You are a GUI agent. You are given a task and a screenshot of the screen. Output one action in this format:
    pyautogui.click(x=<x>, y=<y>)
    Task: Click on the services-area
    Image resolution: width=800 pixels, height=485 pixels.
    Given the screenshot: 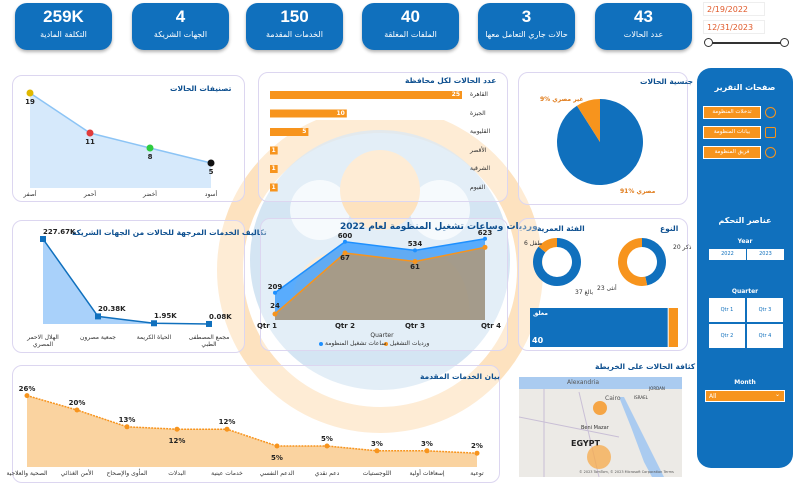 What is the action you would take?
    pyautogui.click(x=252, y=431)
    